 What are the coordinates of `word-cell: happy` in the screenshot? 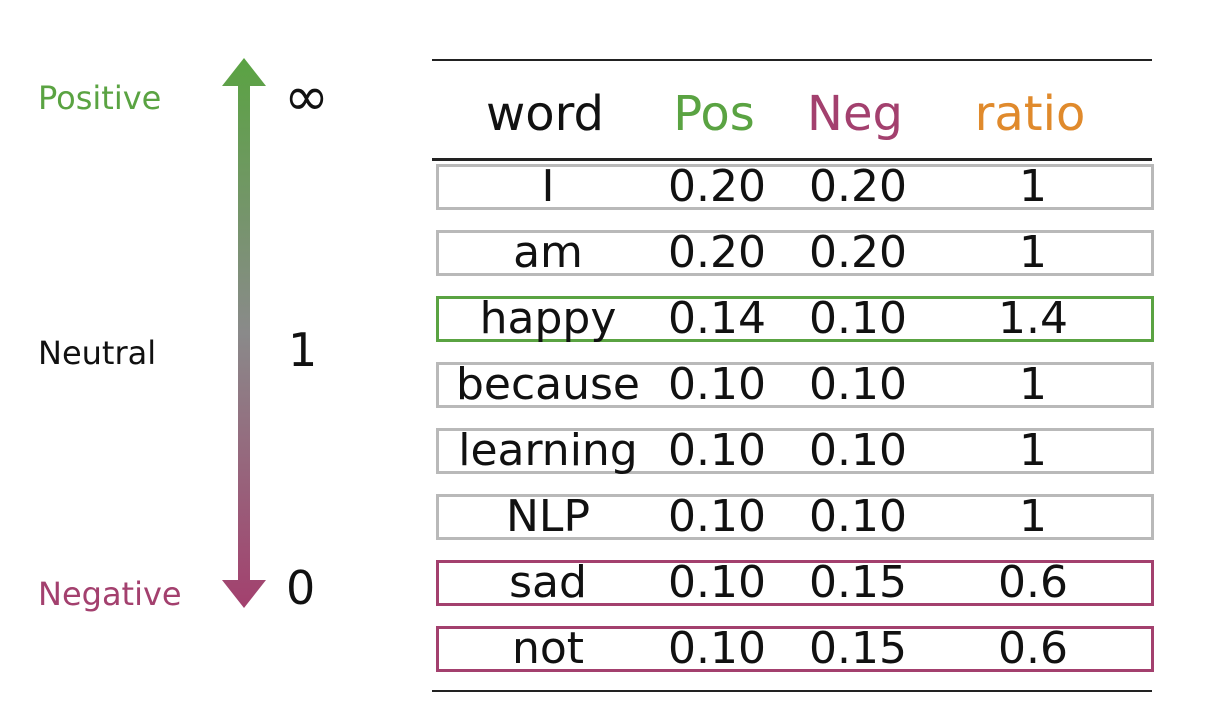 It's located at (548, 318).